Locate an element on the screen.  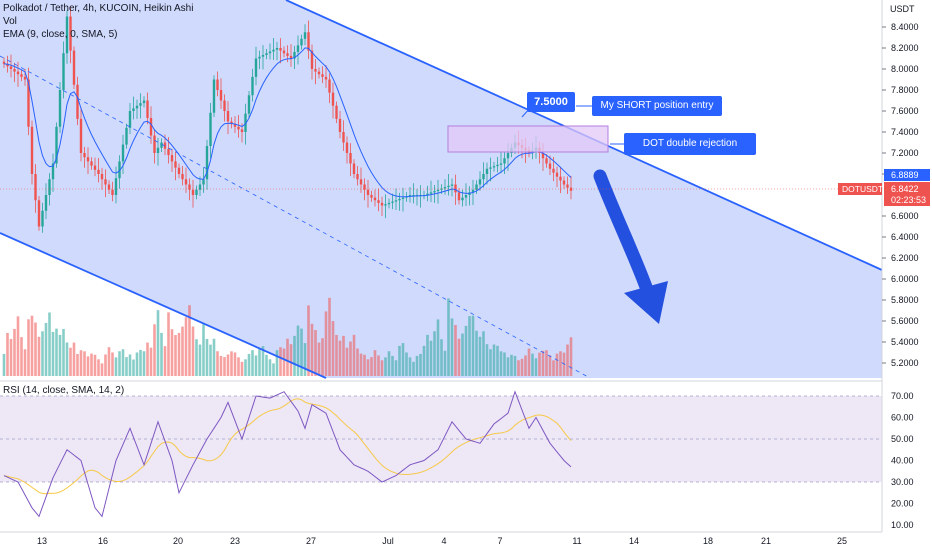
price-tick-label: 5.4000 is located at coordinates (905, 342).